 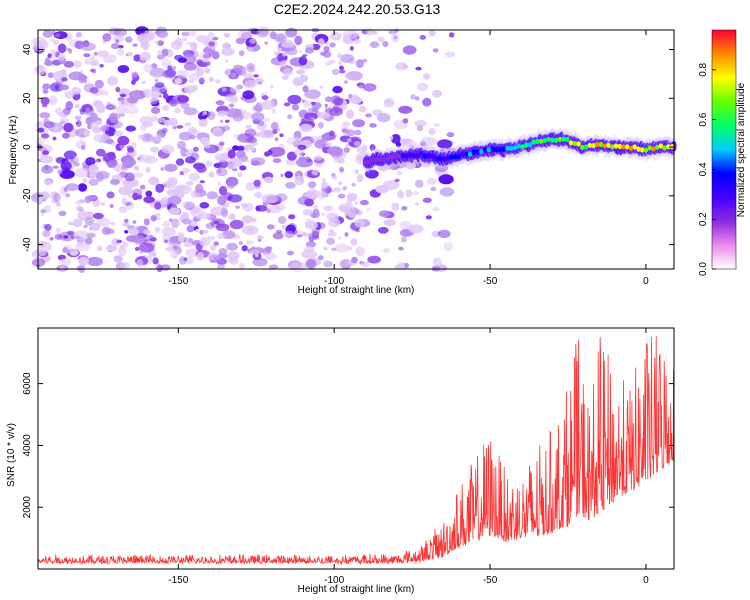 What do you see at coordinates (703, 119) in the screenshot?
I see `colorbar-tick-label: 0.6` at bounding box center [703, 119].